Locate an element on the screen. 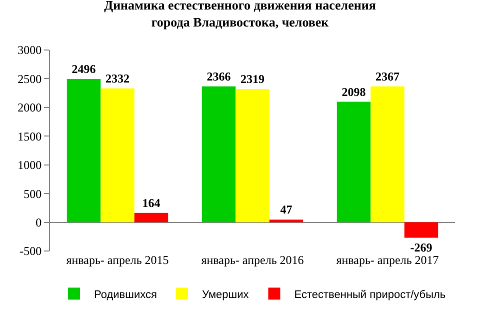  data-label: 2367 is located at coordinates (388, 76).